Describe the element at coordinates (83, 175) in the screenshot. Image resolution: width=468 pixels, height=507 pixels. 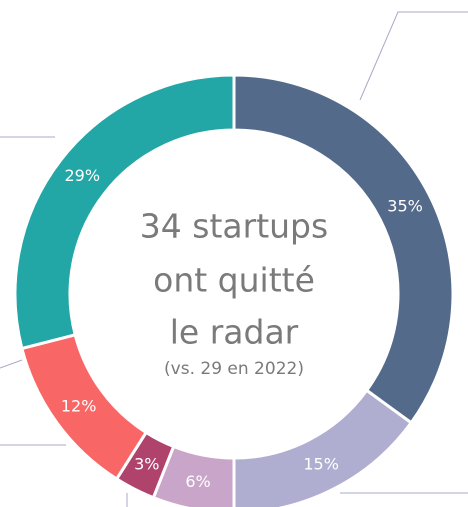
I see `data-label: 29%` at that location.